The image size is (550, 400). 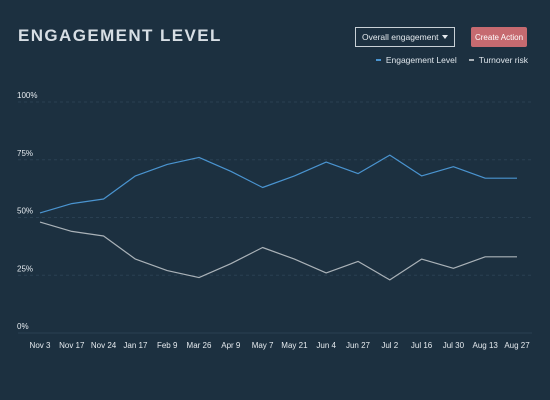 What do you see at coordinates (278, 184) in the screenshot?
I see `engagement-level-line` at bounding box center [278, 184].